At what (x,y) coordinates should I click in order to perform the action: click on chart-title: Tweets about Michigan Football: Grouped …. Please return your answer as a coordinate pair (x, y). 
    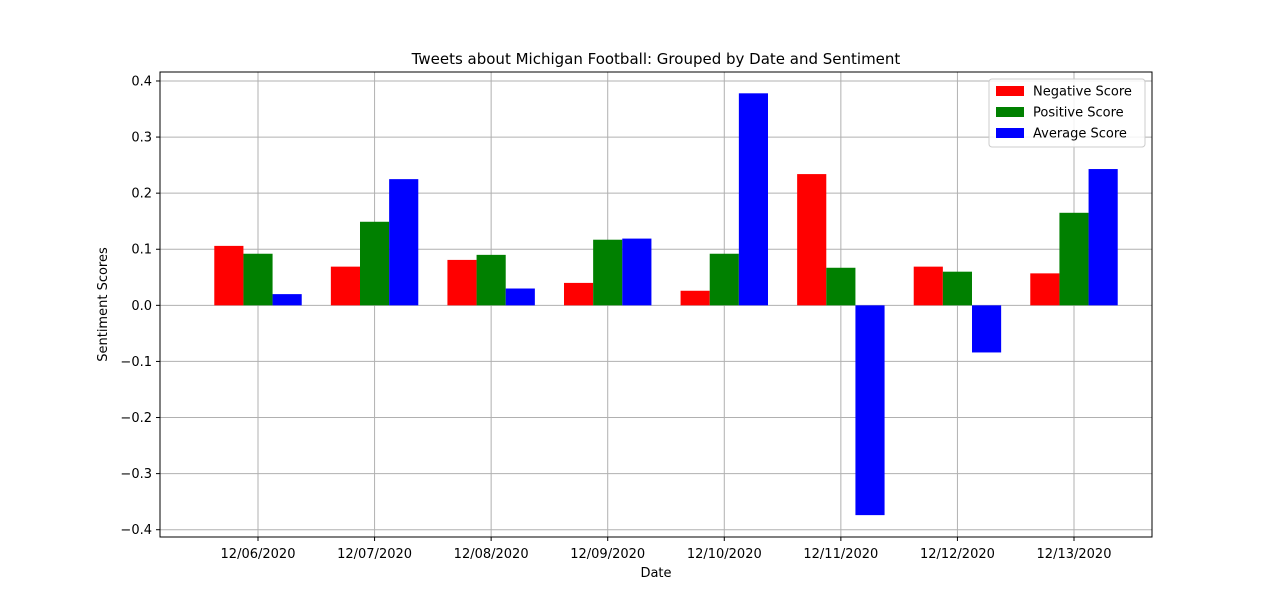
    Looking at the image, I should click on (656, 59).